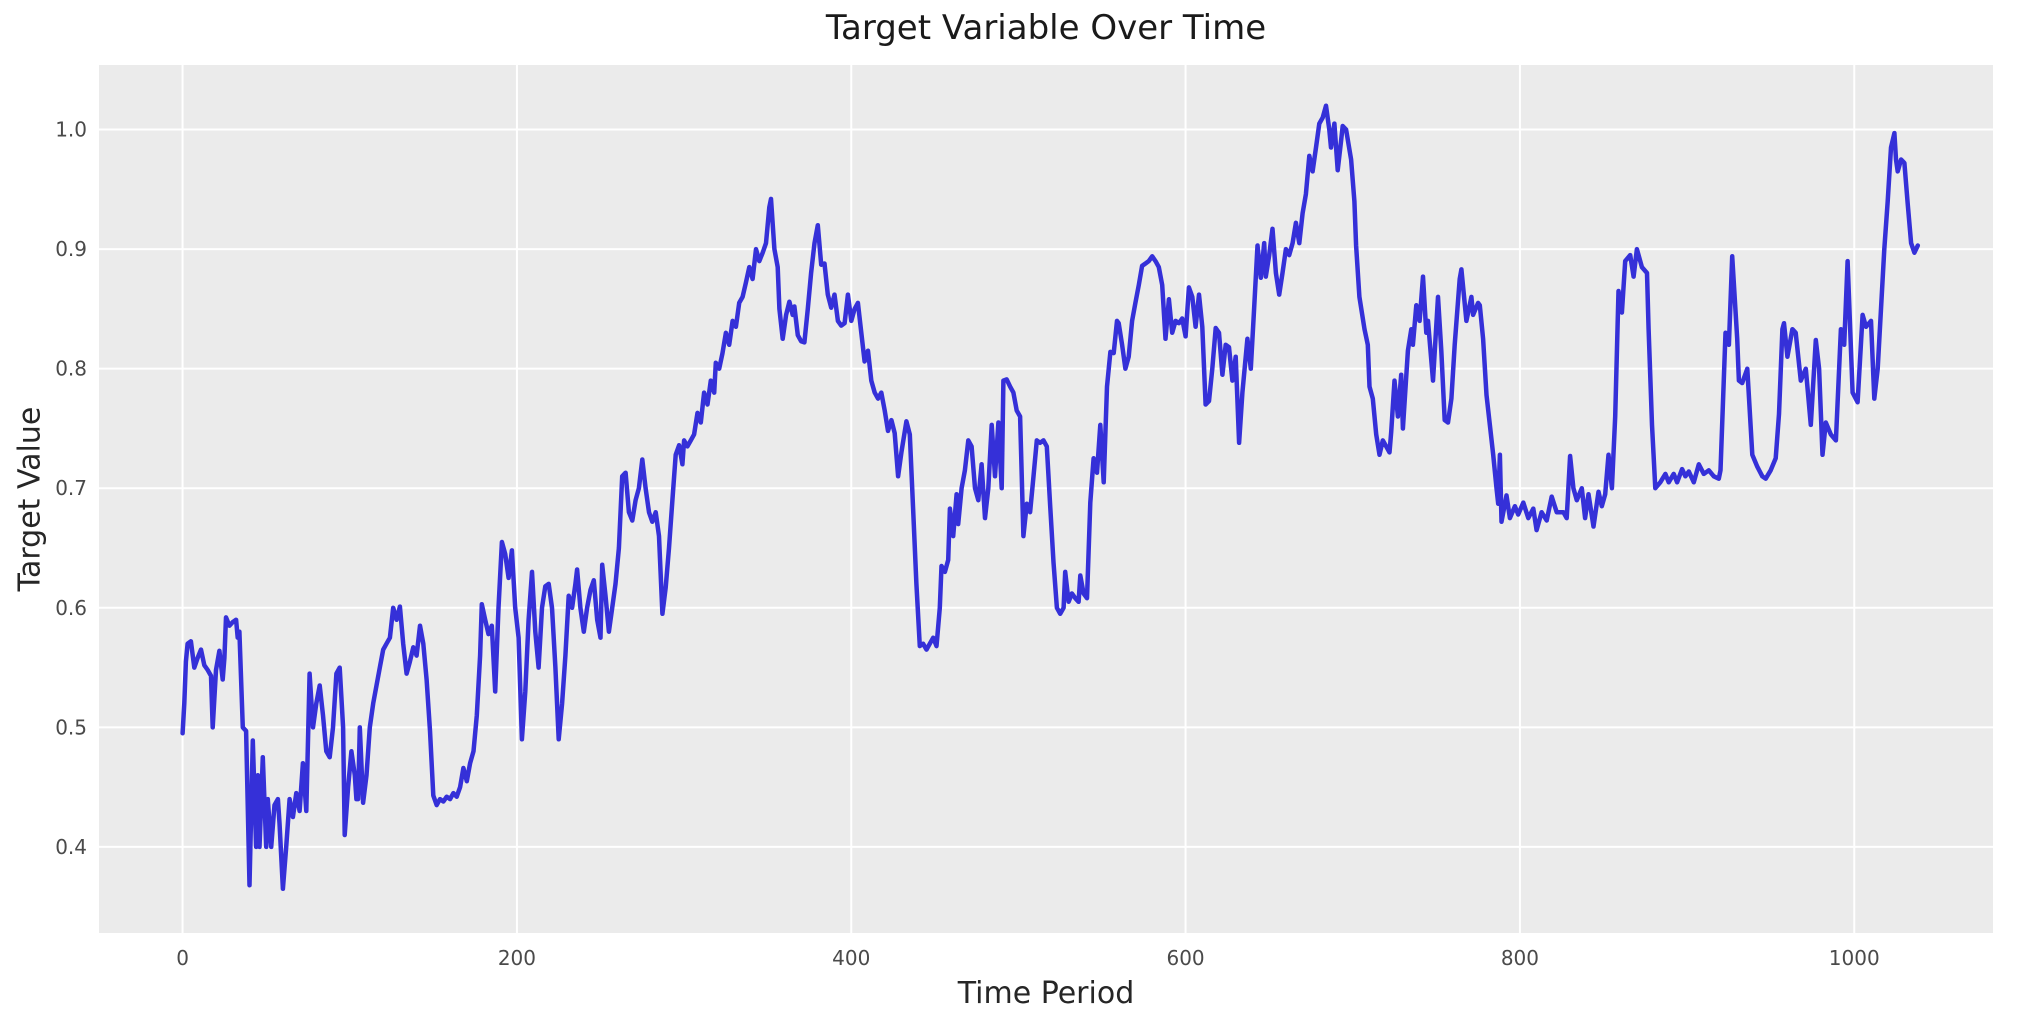  Describe the element at coordinates (71, 847) in the screenshot. I see `y-tick-label: 0.4` at that location.